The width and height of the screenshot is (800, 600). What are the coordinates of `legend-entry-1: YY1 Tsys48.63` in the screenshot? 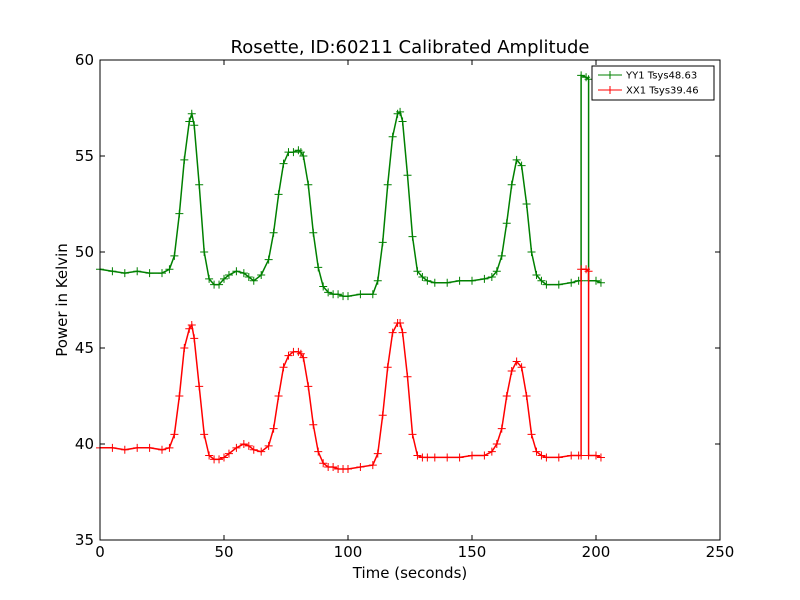 It's located at (647, 76).